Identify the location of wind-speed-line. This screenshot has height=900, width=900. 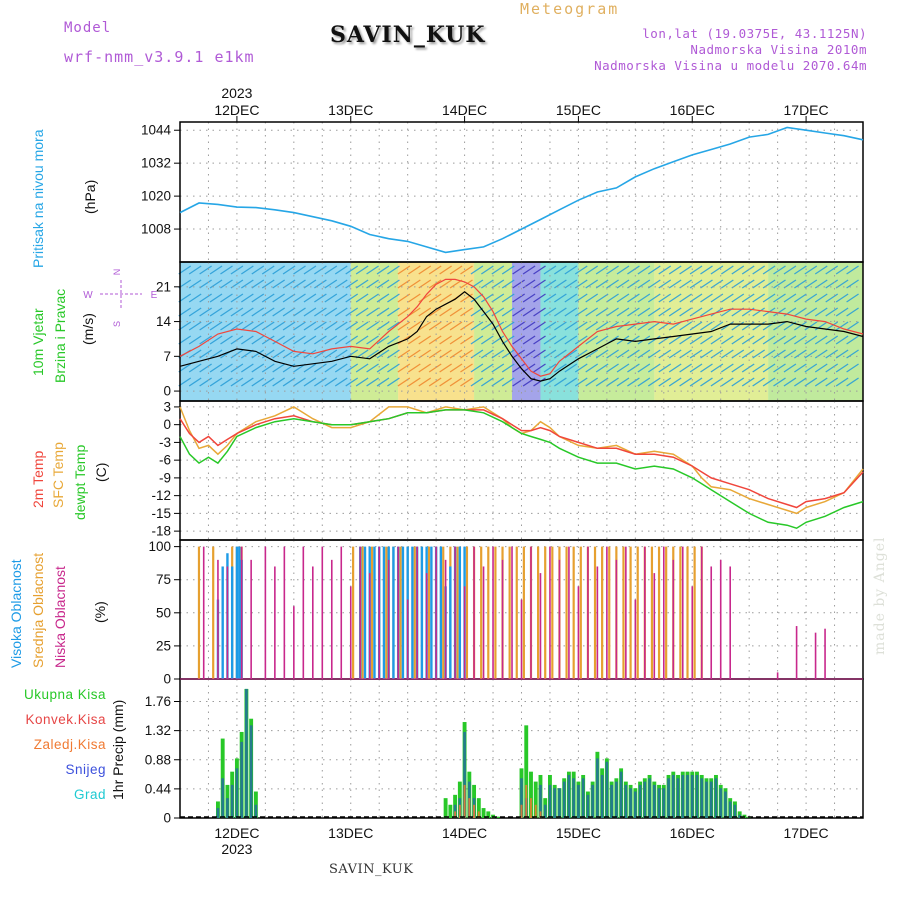
(521, 336).